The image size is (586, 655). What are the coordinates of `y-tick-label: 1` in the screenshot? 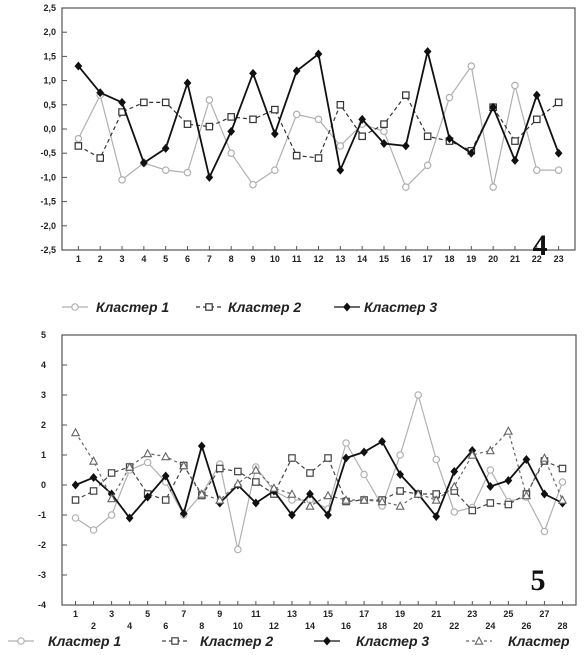 It's located at (43, 455).